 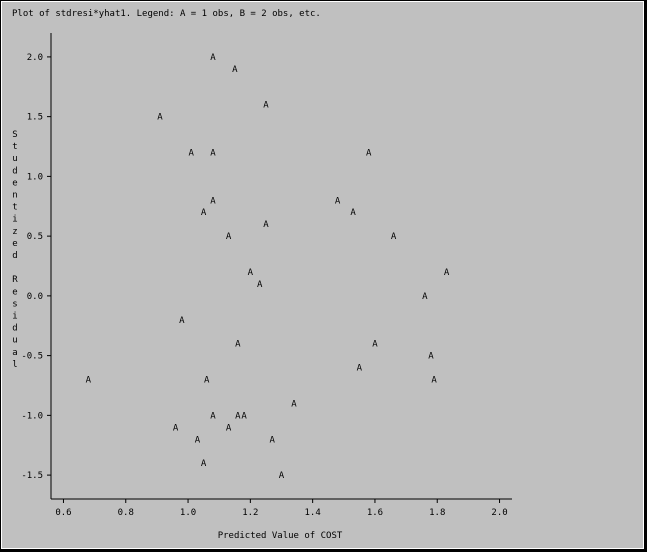 What do you see at coordinates (14, 365) in the screenshot?
I see `y-axis-label-char: l` at bounding box center [14, 365].